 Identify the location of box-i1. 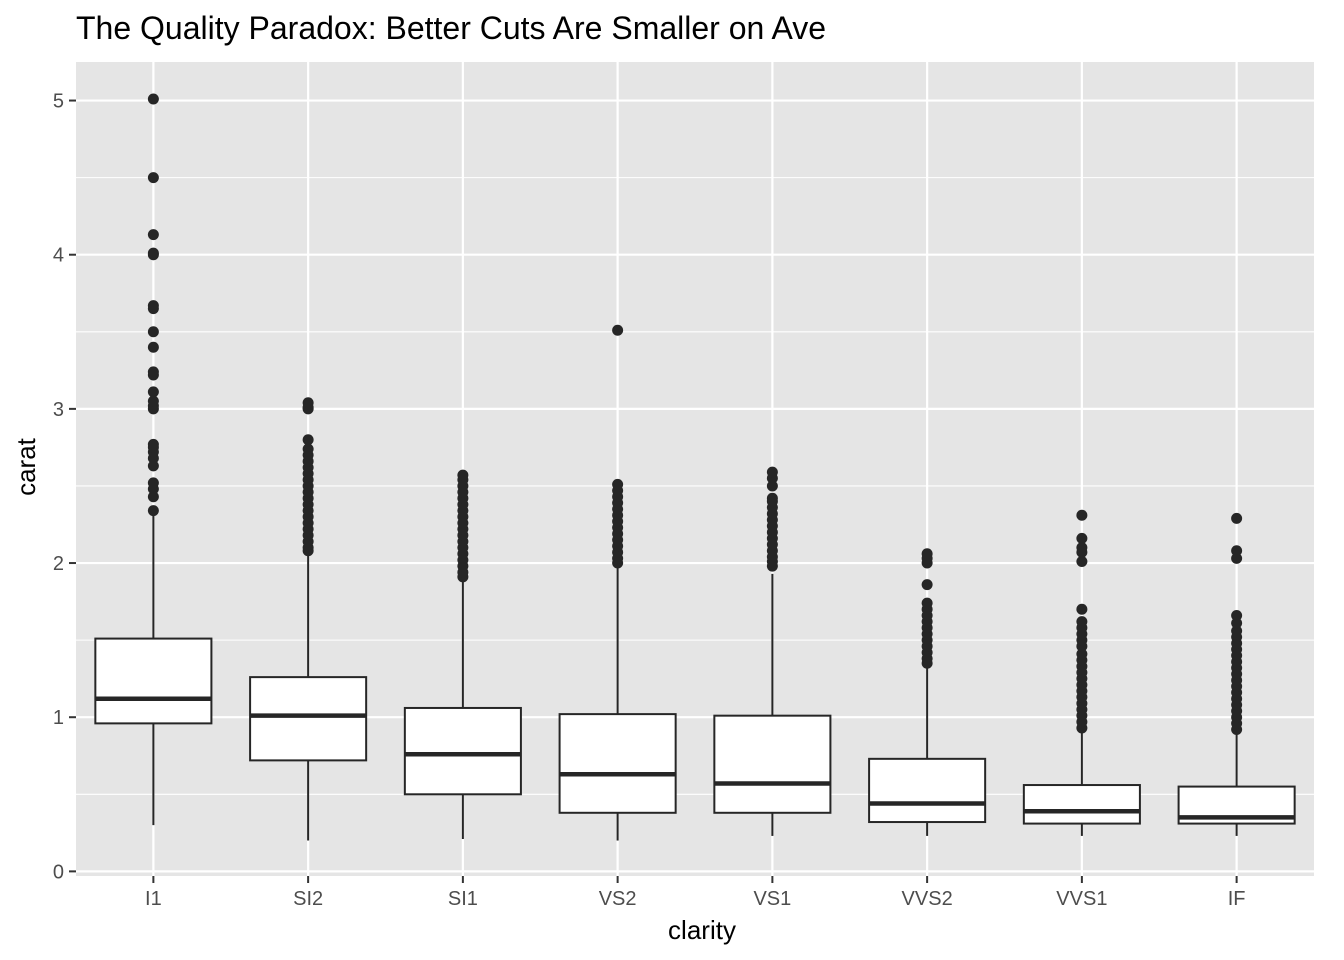
(153, 459).